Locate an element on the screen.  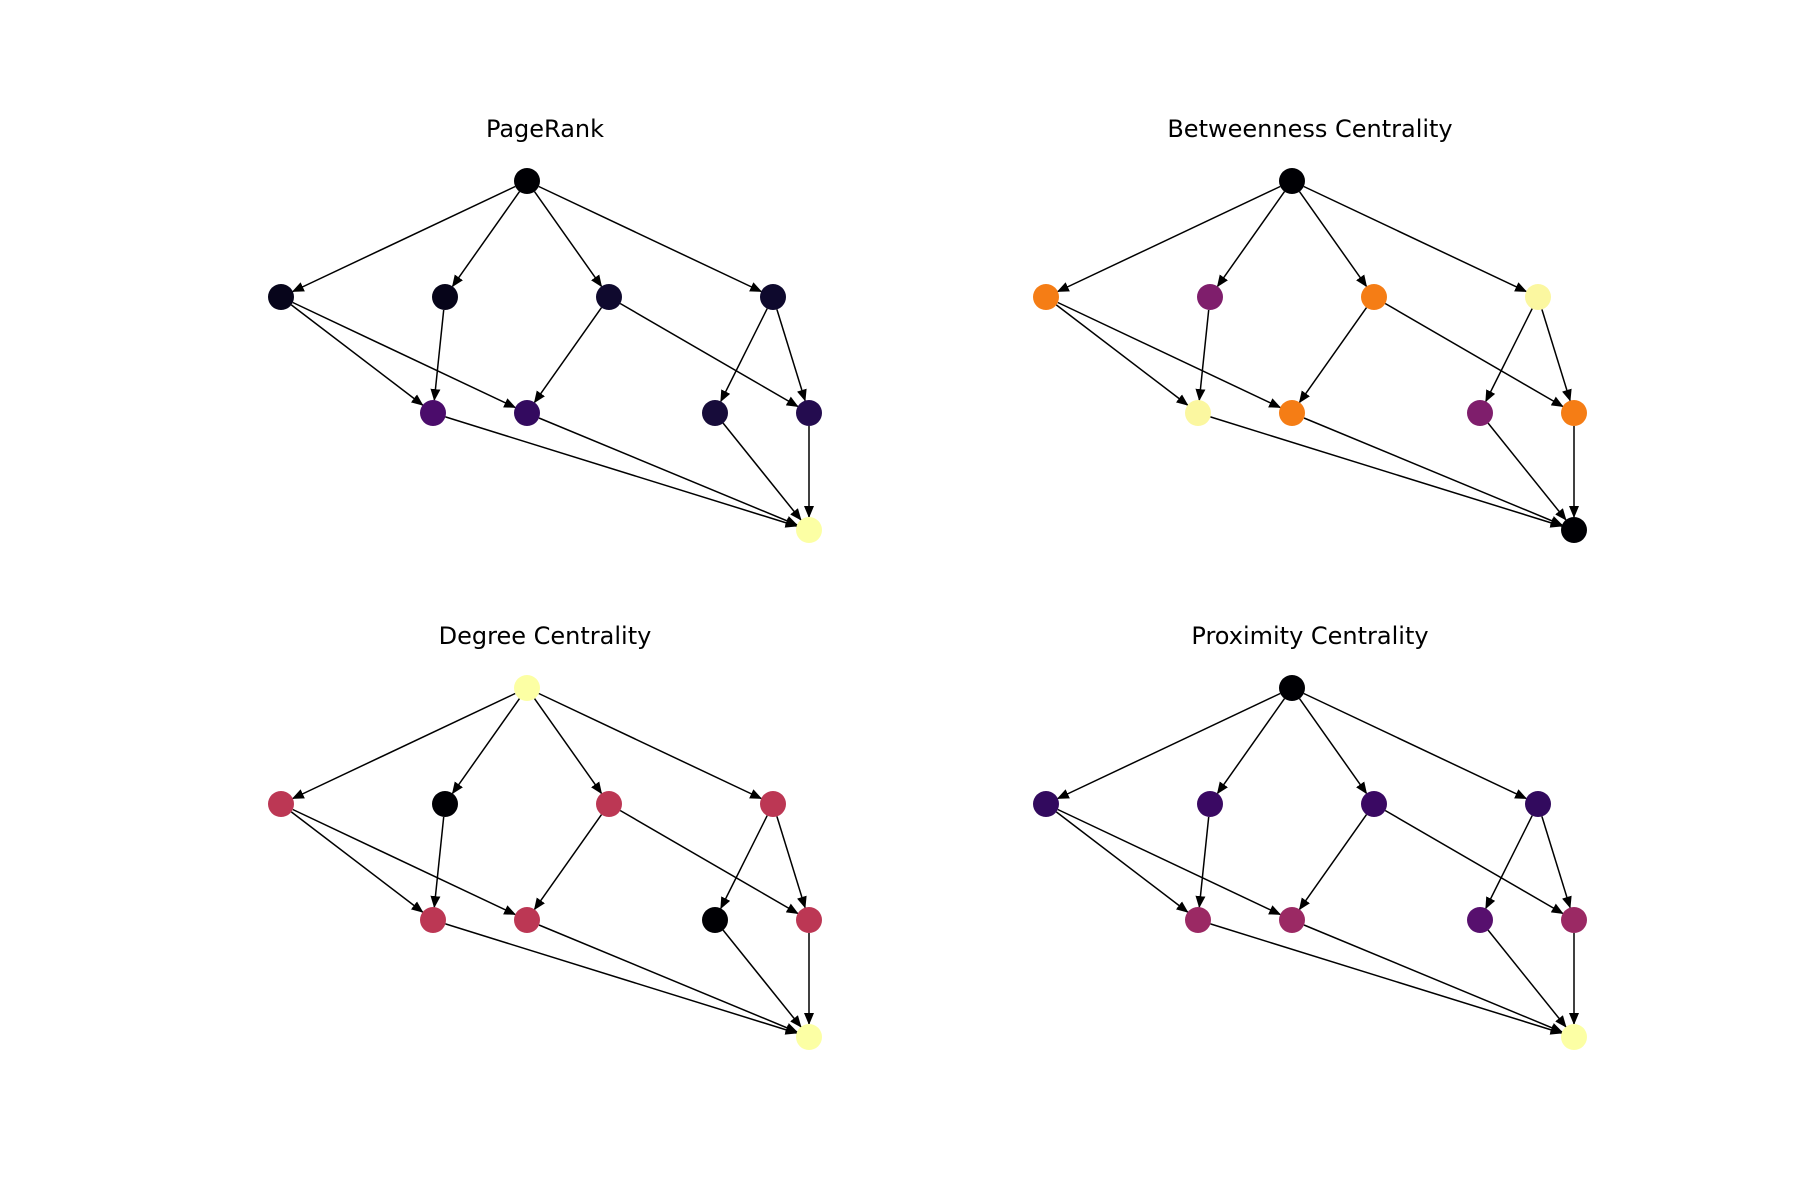
panel-degree-centrality: Degree Centrality is located at coordinates (545, 836).